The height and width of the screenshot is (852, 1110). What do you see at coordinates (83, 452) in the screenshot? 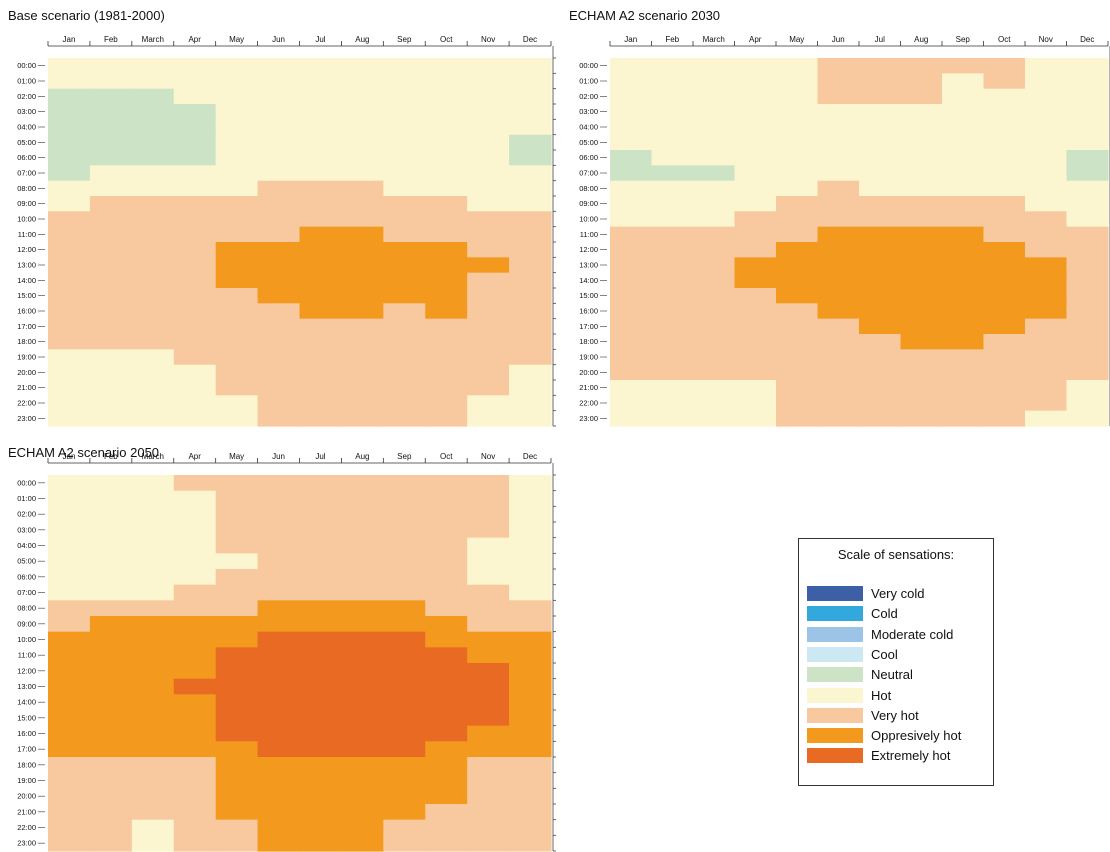
I see `panel-title: ECHAM A2 scenario 2050` at bounding box center [83, 452].